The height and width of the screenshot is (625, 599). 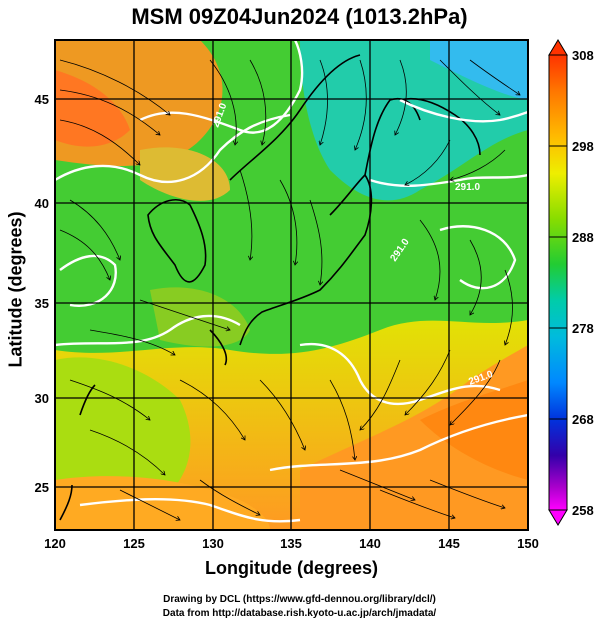 I want to click on x-tick-label: 145, so click(x=449, y=543).